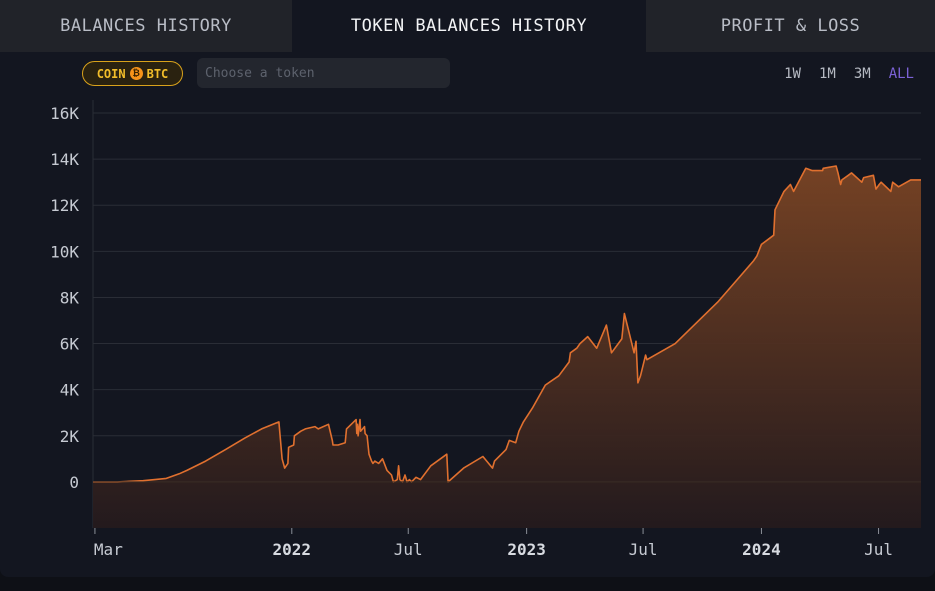 This screenshot has width=935, height=591. I want to click on tab-balances-history: BALANCES HISTORY, so click(146, 26).